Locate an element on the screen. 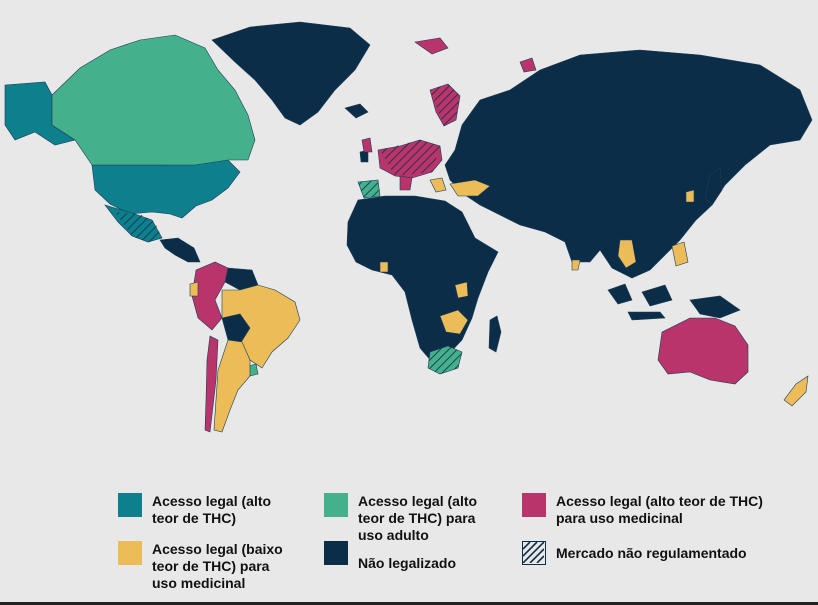  region-ecuador is located at coordinates (194, 289).